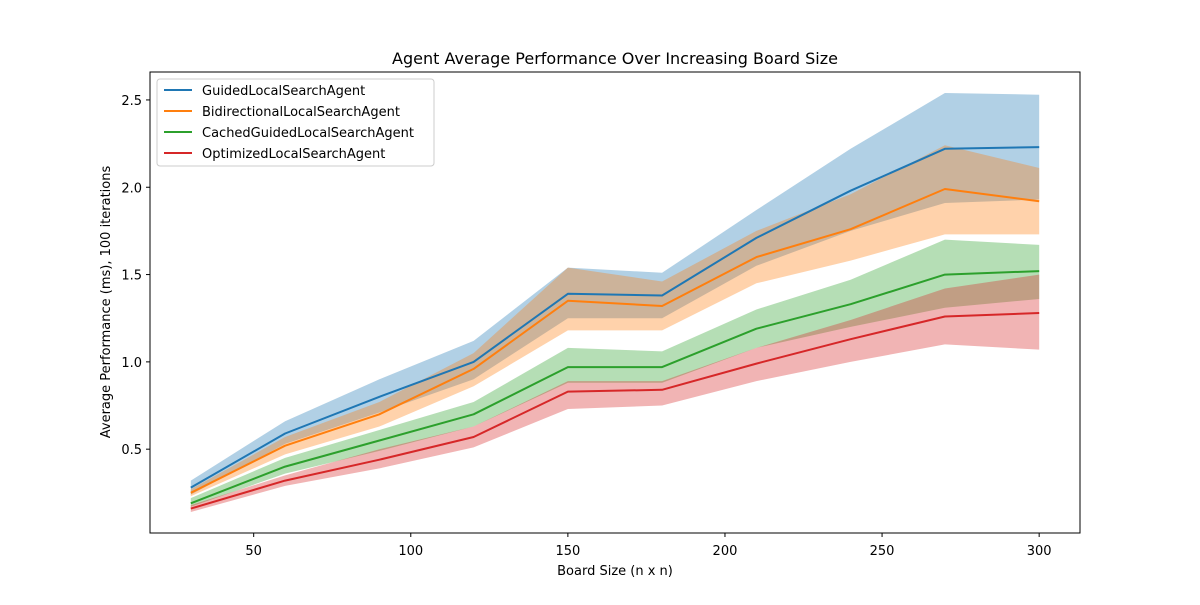 The height and width of the screenshot is (605, 1200). Describe the element at coordinates (131, 188) in the screenshot. I see `y-tick-label: 2.0` at that location.